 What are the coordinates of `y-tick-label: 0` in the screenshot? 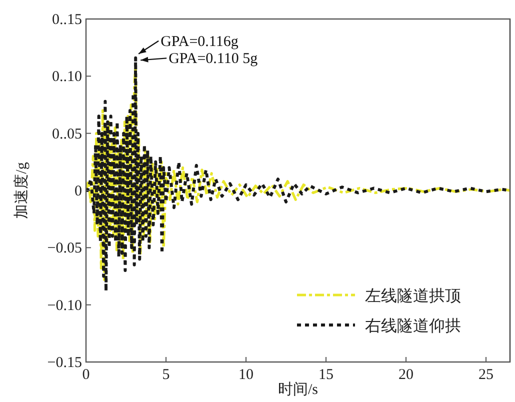 It's located at (78, 192).